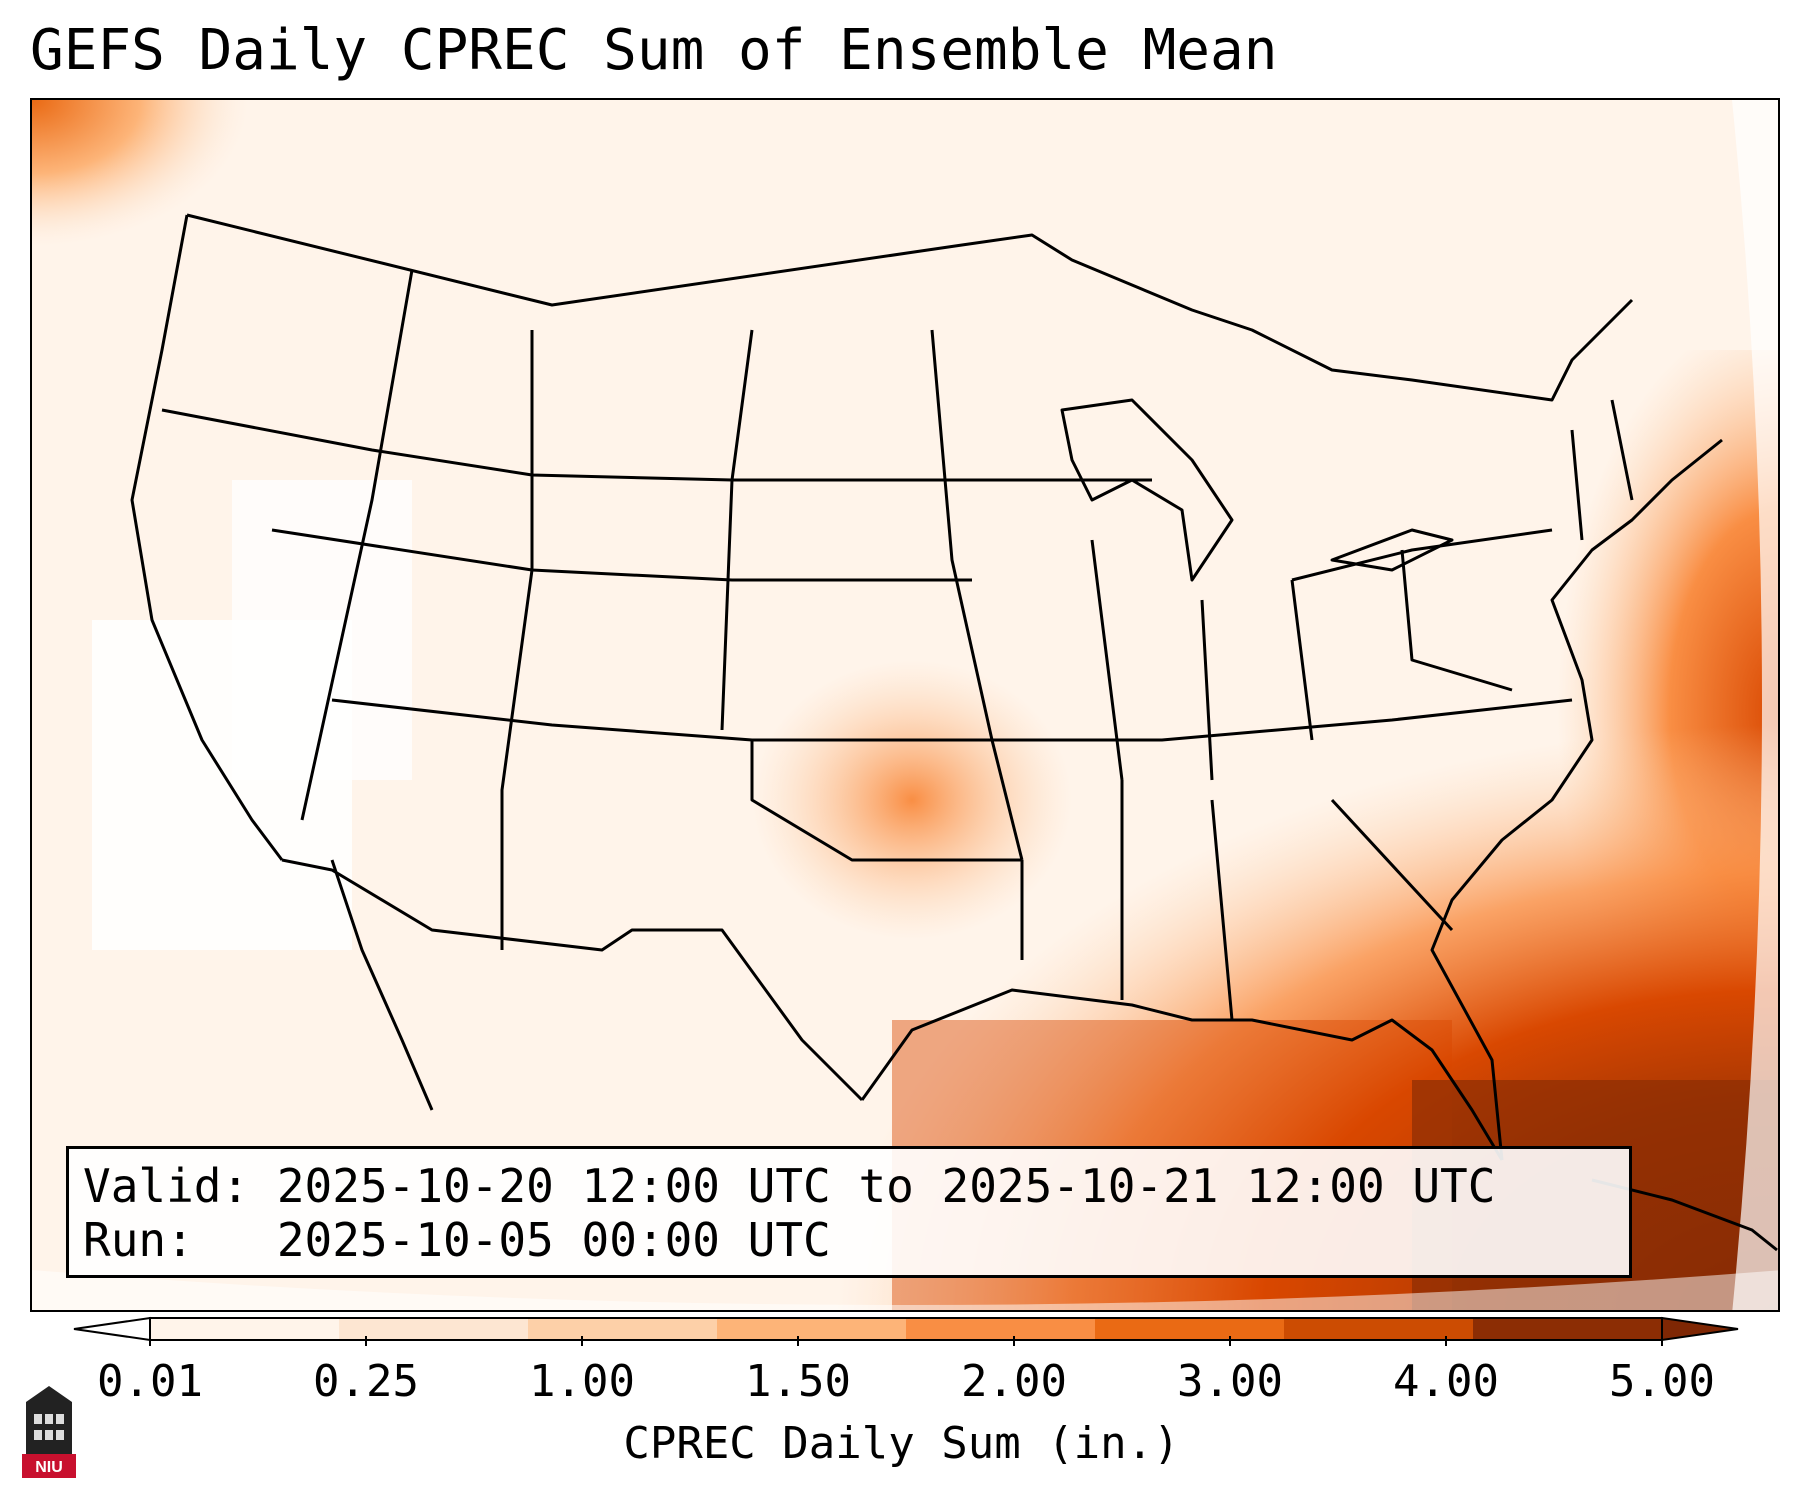  What do you see at coordinates (49, 1467) in the screenshot?
I see `niu-logo-text: NIU` at bounding box center [49, 1467].